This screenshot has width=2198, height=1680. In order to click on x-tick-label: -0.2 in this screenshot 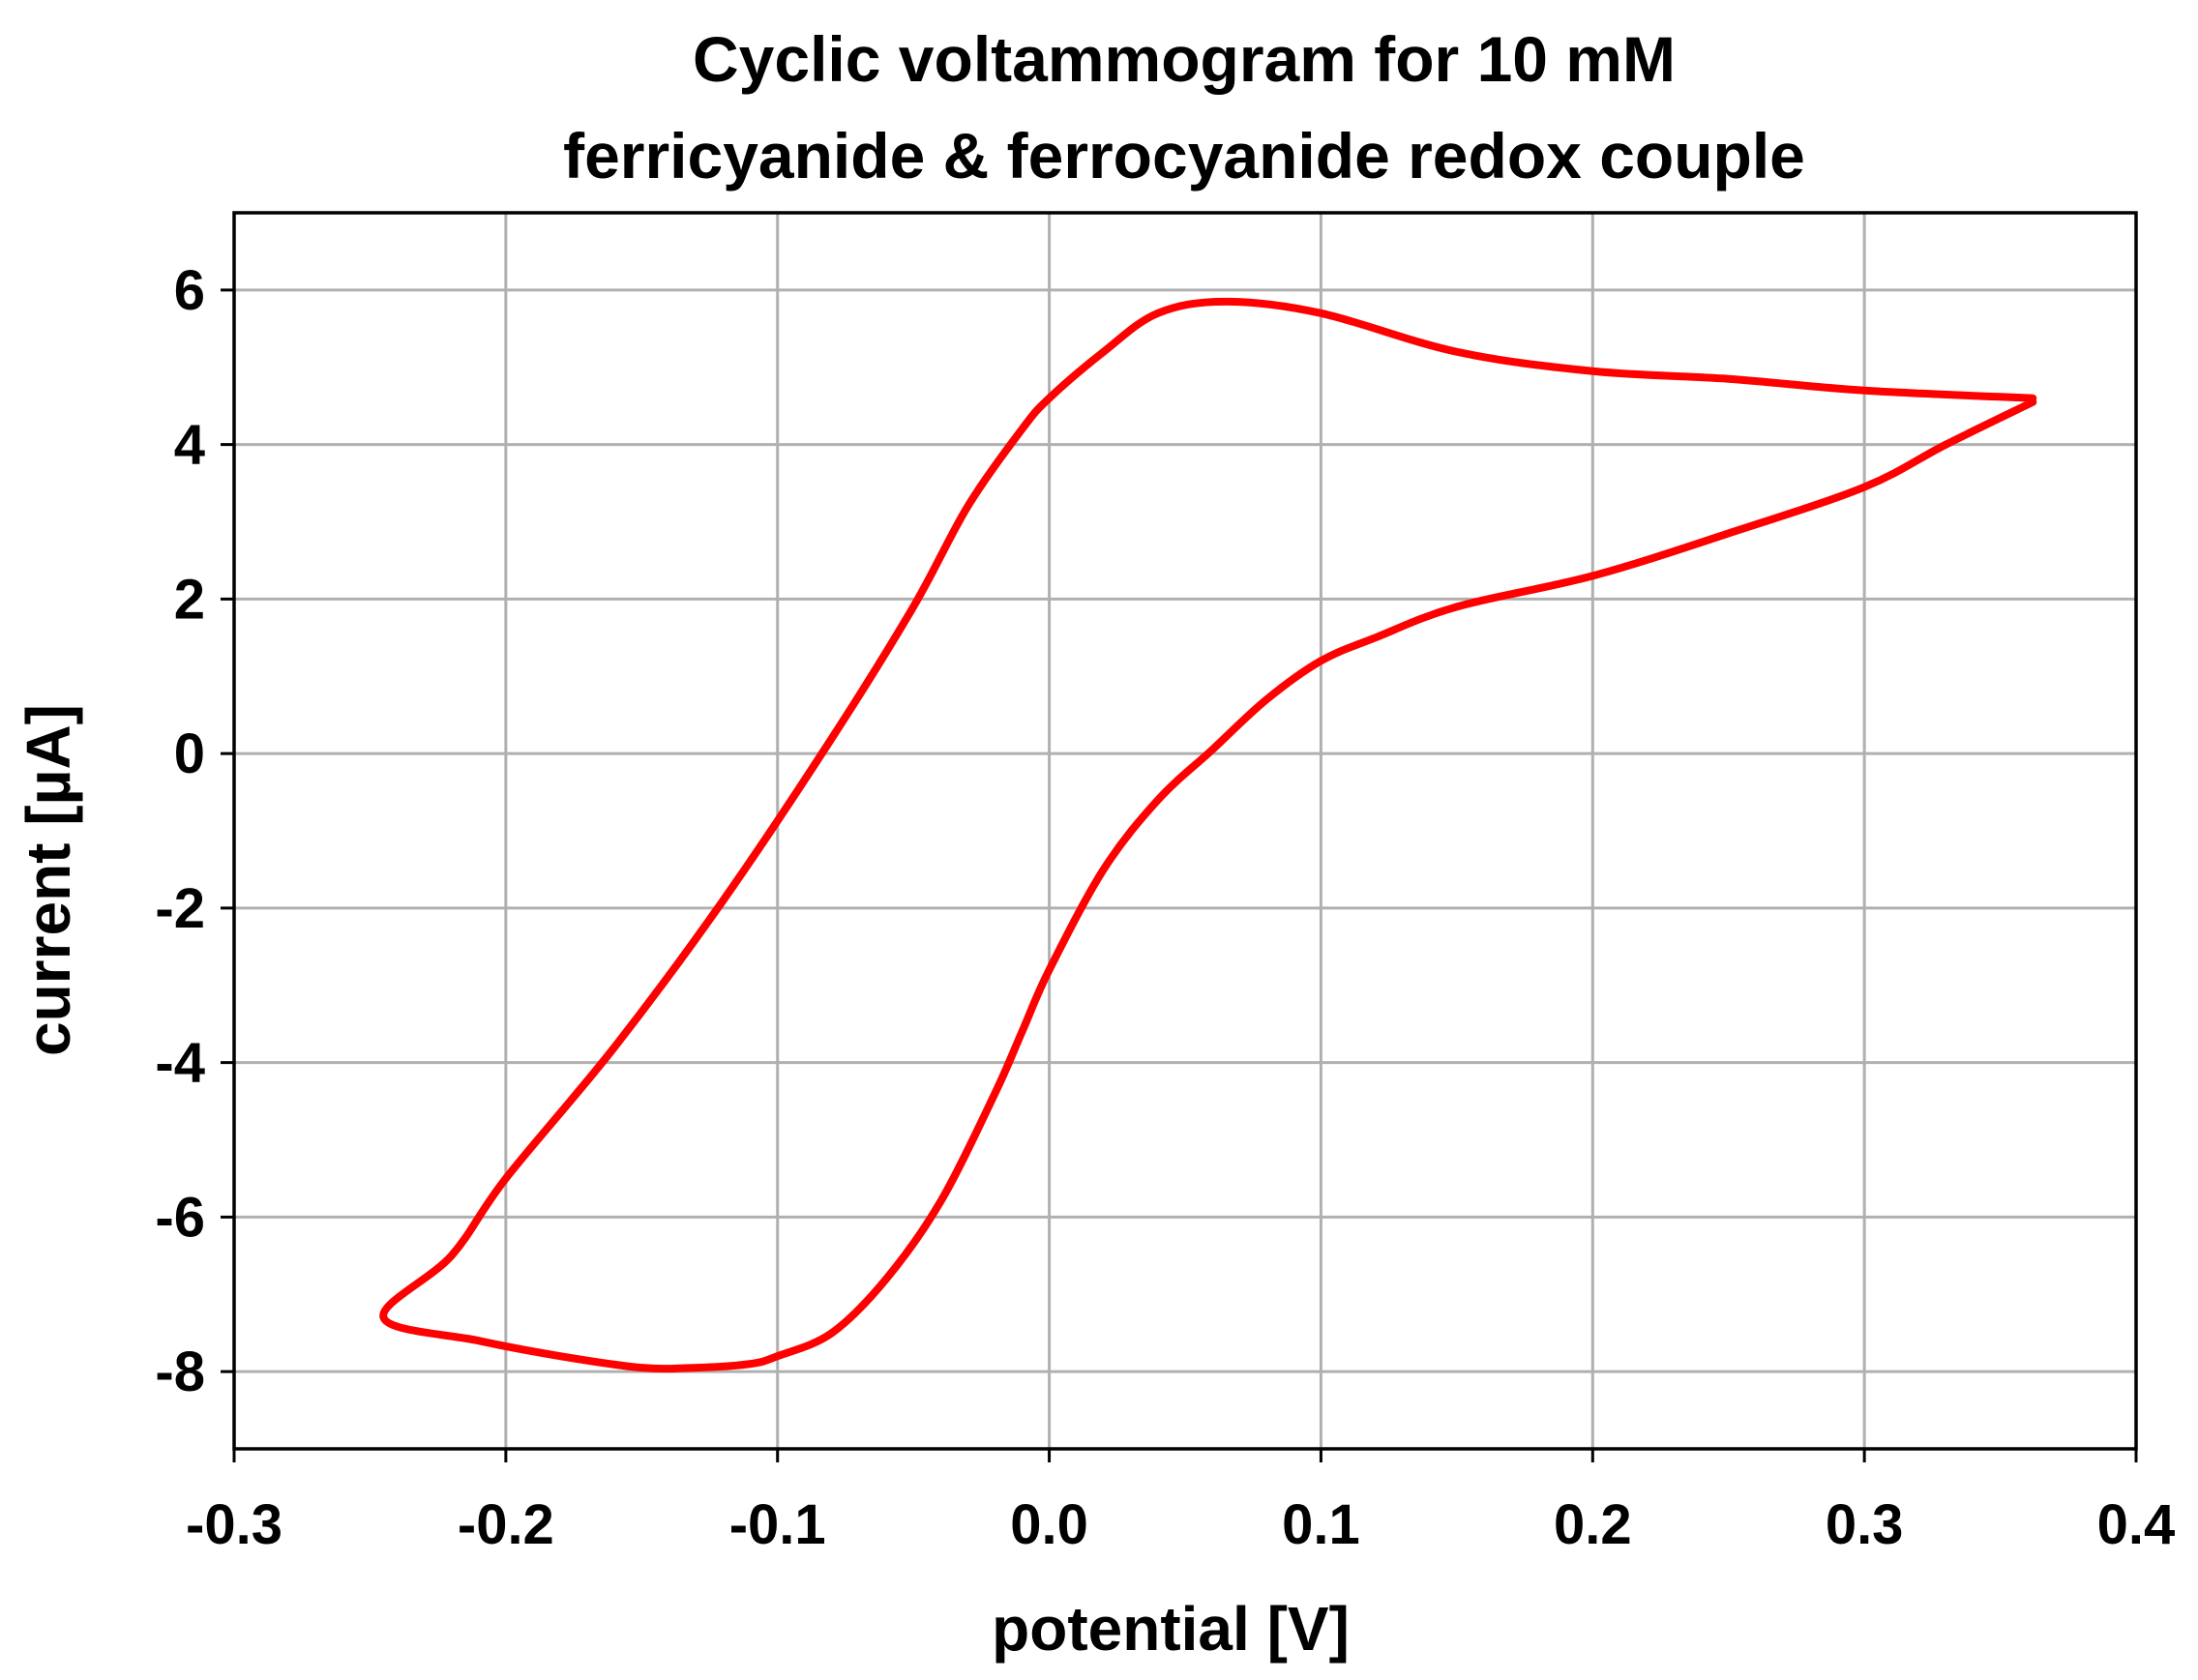, I will do `click(506, 1525)`.